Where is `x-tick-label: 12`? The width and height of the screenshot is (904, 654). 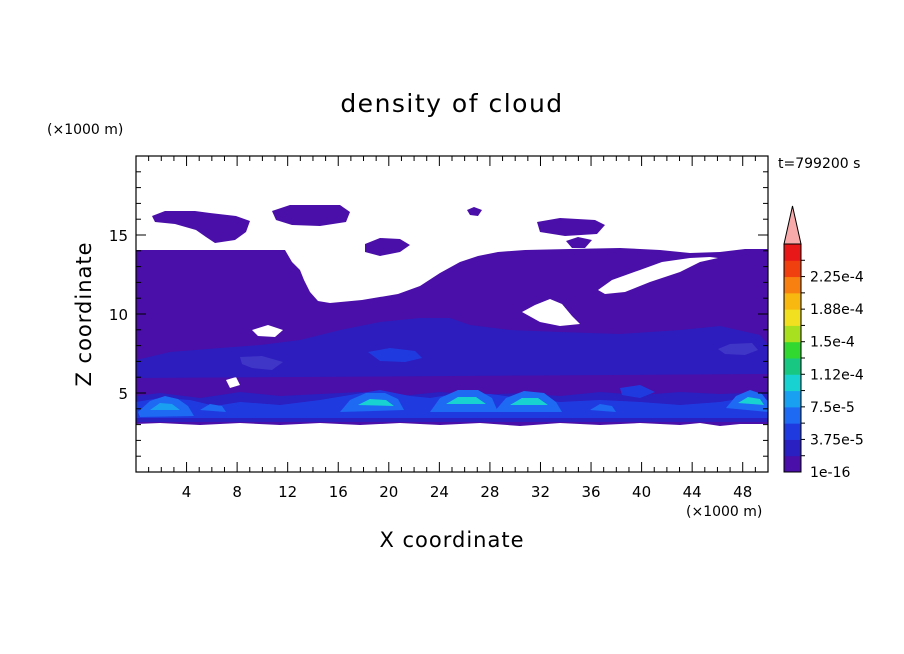 x-tick-label: 12 is located at coordinates (287, 492).